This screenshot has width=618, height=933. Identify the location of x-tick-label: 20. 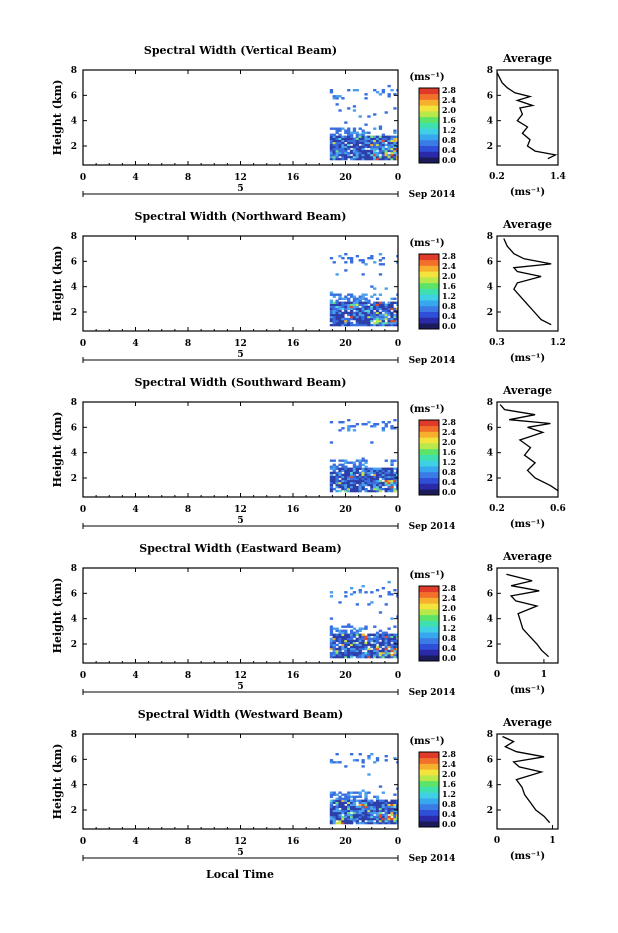
(345, 510).